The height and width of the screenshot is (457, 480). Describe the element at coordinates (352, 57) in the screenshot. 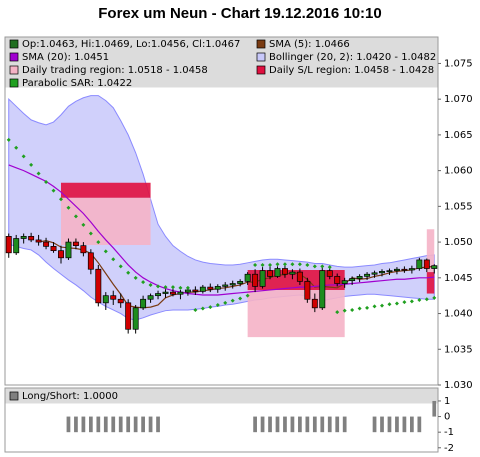

I see `legend-label: Bollinger (20, 2): 1.0420 - 1.0482` at that location.